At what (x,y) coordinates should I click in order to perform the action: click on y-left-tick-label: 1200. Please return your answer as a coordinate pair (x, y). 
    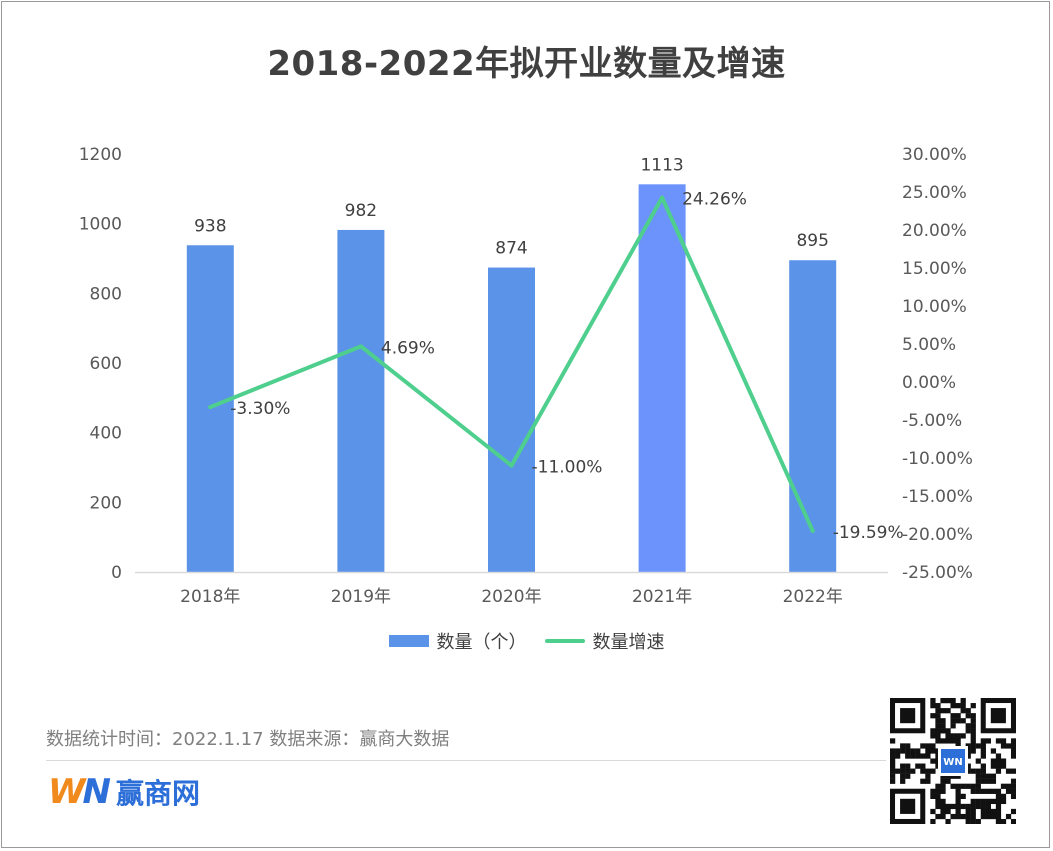
    Looking at the image, I should click on (100, 155).